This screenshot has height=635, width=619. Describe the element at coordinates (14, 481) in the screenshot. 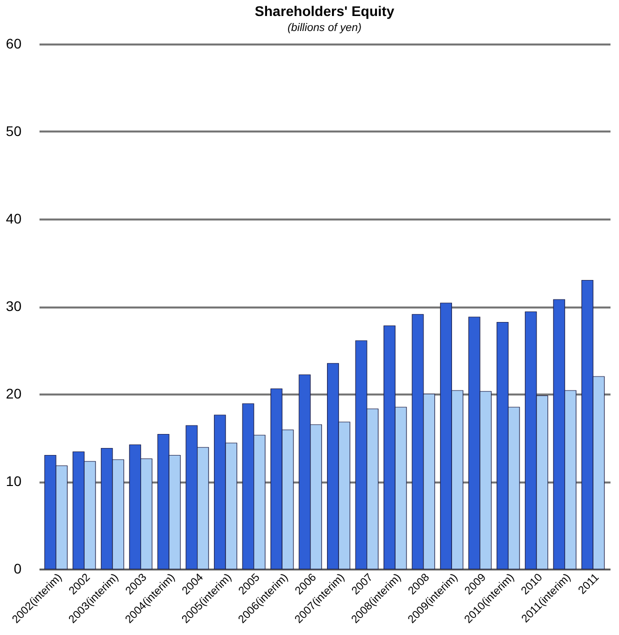

I see `y-tick-label: 10` at that location.